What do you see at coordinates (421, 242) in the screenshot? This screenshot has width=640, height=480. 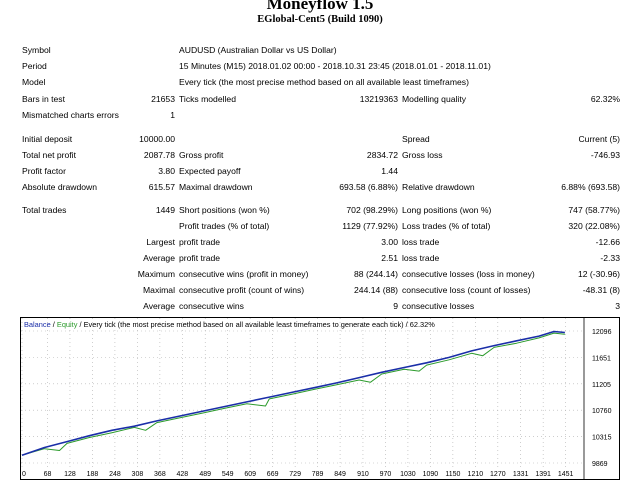 I see `largest-loss-label: loss trade` at bounding box center [421, 242].